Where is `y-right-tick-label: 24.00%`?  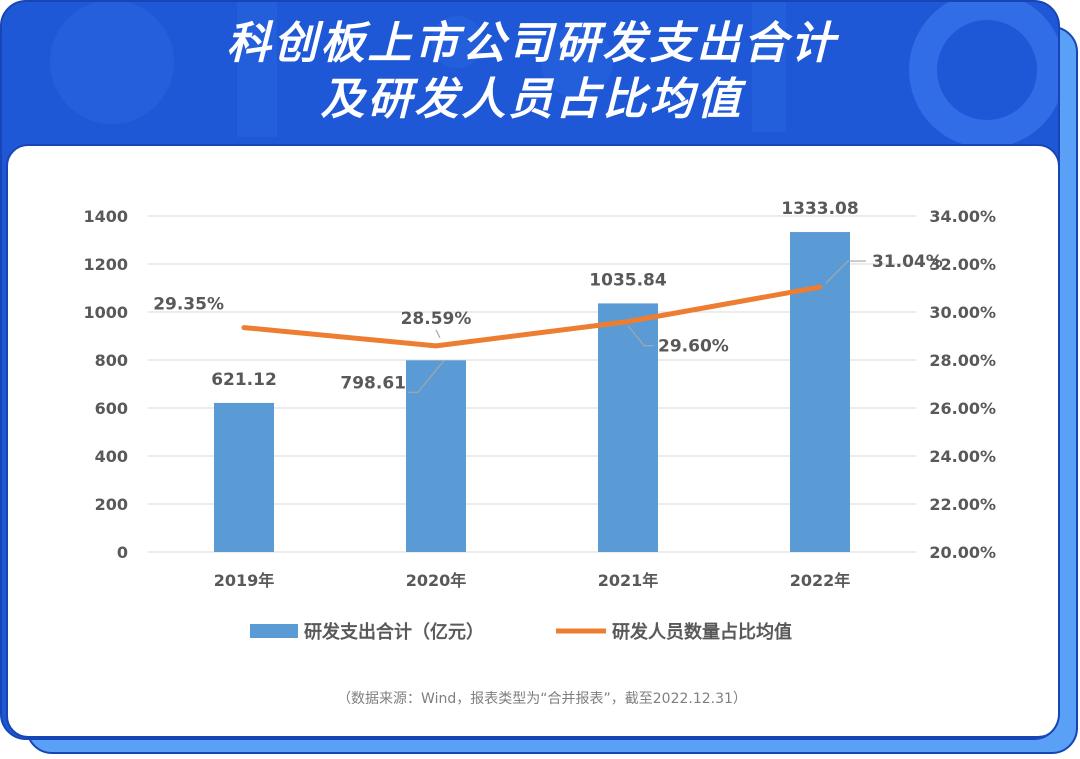 y-right-tick-label: 24.00% is located at coordinates (962, 456).